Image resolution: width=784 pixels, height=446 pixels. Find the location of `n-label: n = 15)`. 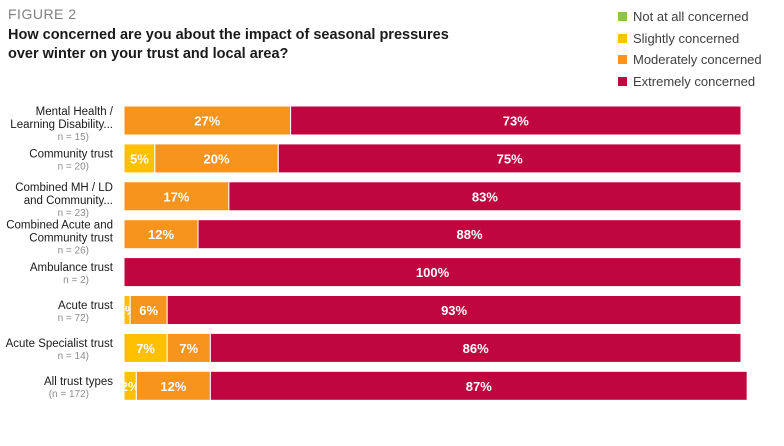

n-label: n = 15) is located at coordinates (73, 137).